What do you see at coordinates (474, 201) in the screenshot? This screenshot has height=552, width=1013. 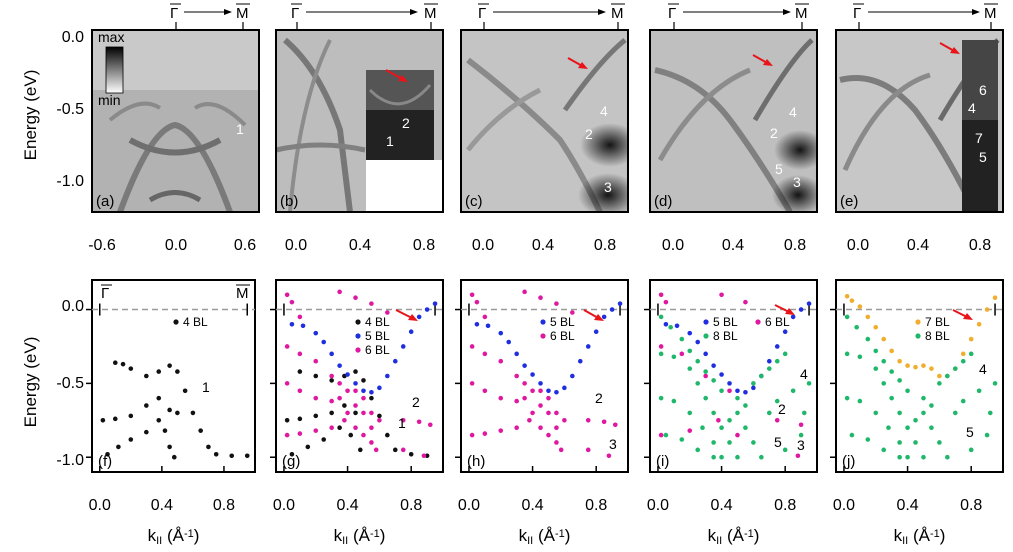 I see `panel-c-label: (c)` at bounding box center [474, 201].